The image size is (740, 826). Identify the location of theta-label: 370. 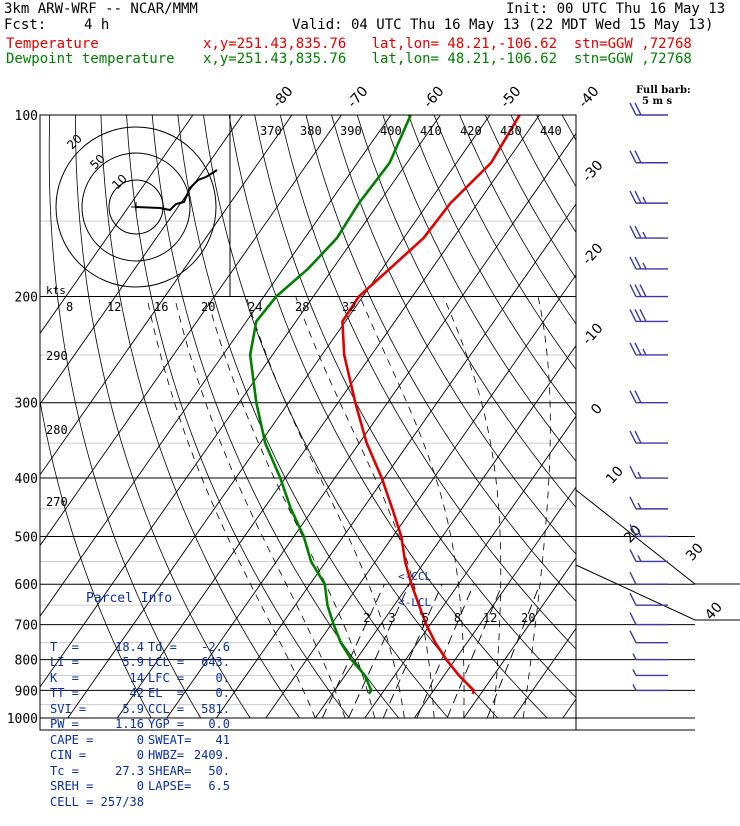
(271, 131).